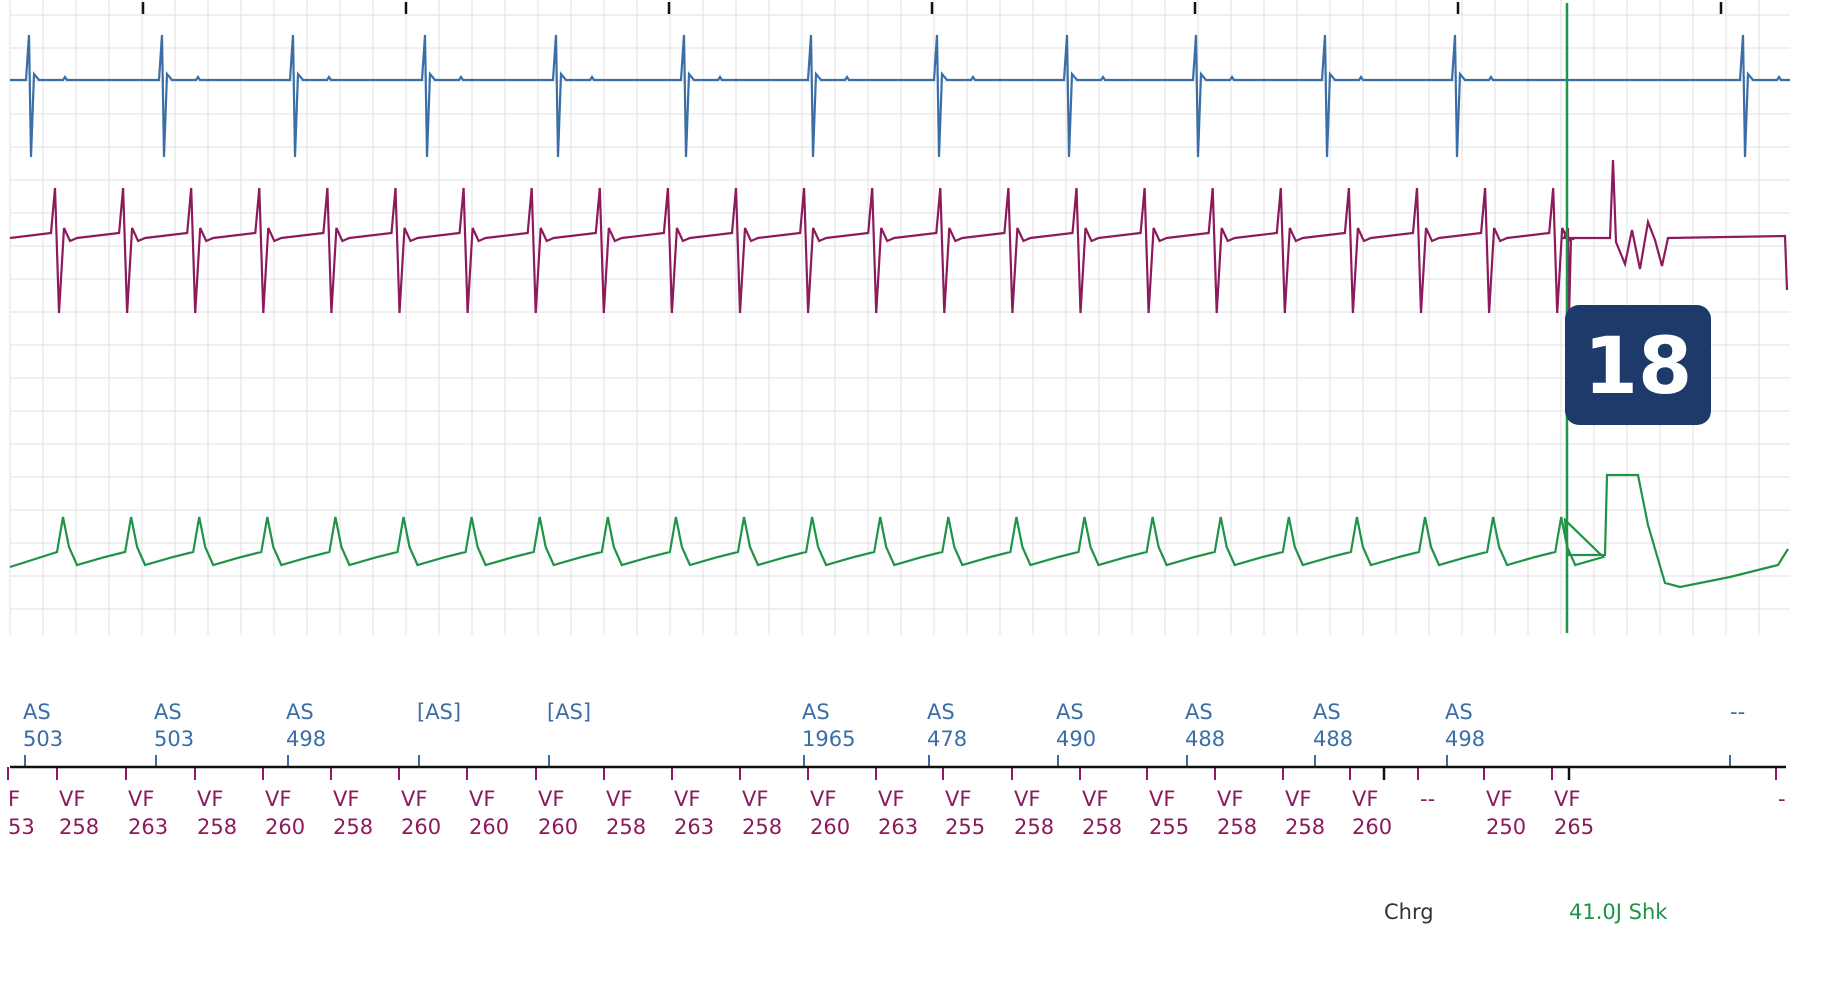 Image resolution: width=1827 pixels, height=1008 pixels. What do you see at coordinates (1618, 912) in the screenshot?
I see `shock-event-label: 41.0J Shk` at bounding box center [1618, 912].